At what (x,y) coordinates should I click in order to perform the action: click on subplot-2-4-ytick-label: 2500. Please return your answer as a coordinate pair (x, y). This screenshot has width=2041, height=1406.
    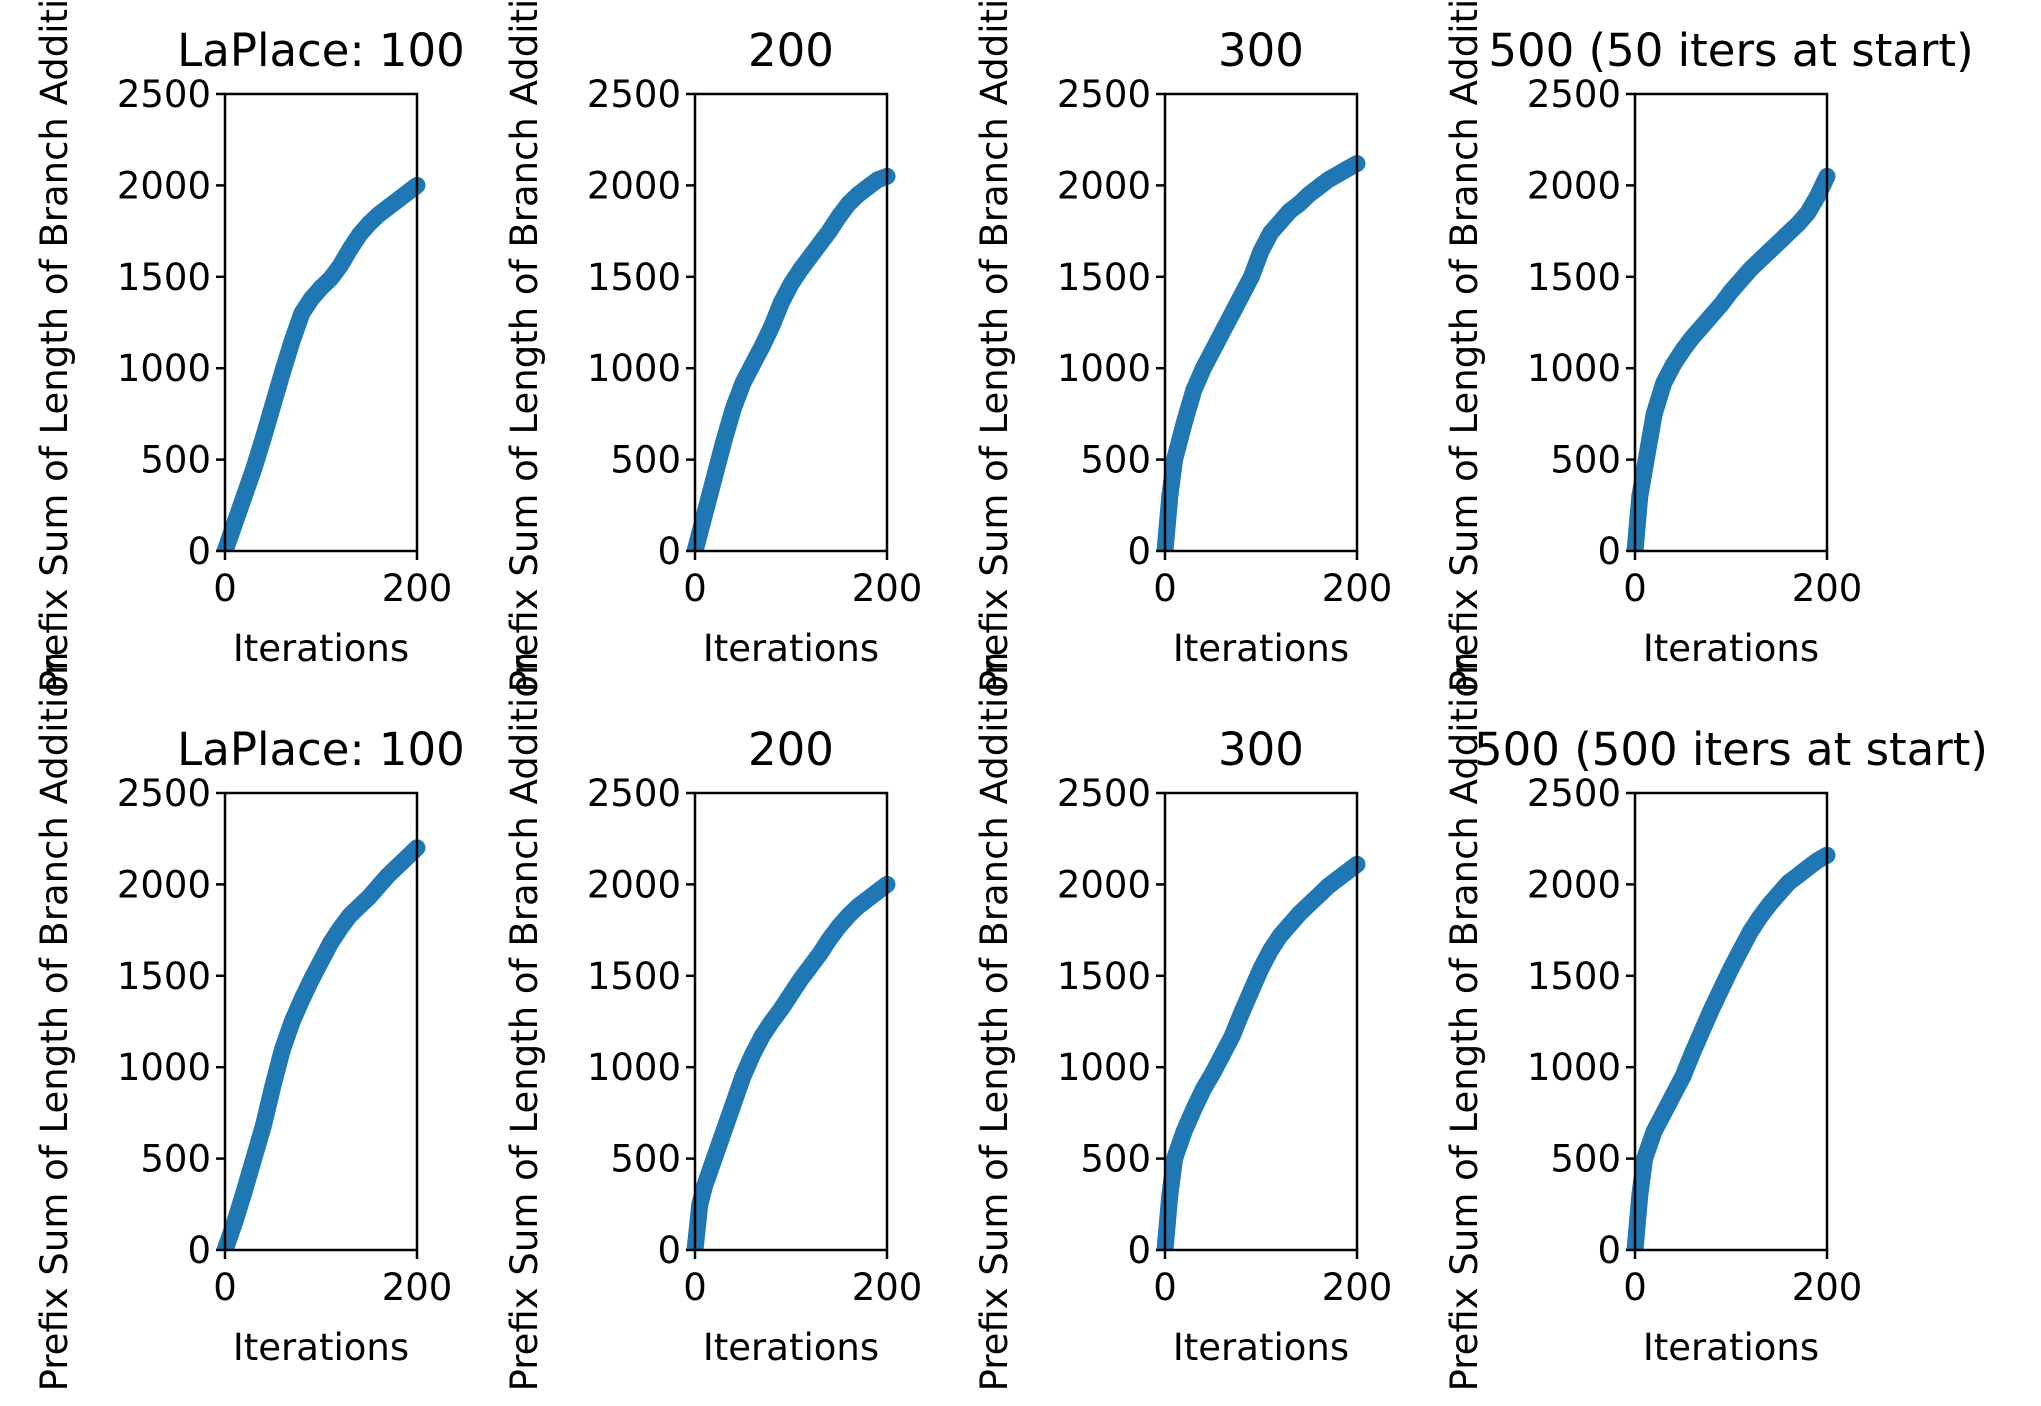
    Looking at the image, I should click on (1574, 793).